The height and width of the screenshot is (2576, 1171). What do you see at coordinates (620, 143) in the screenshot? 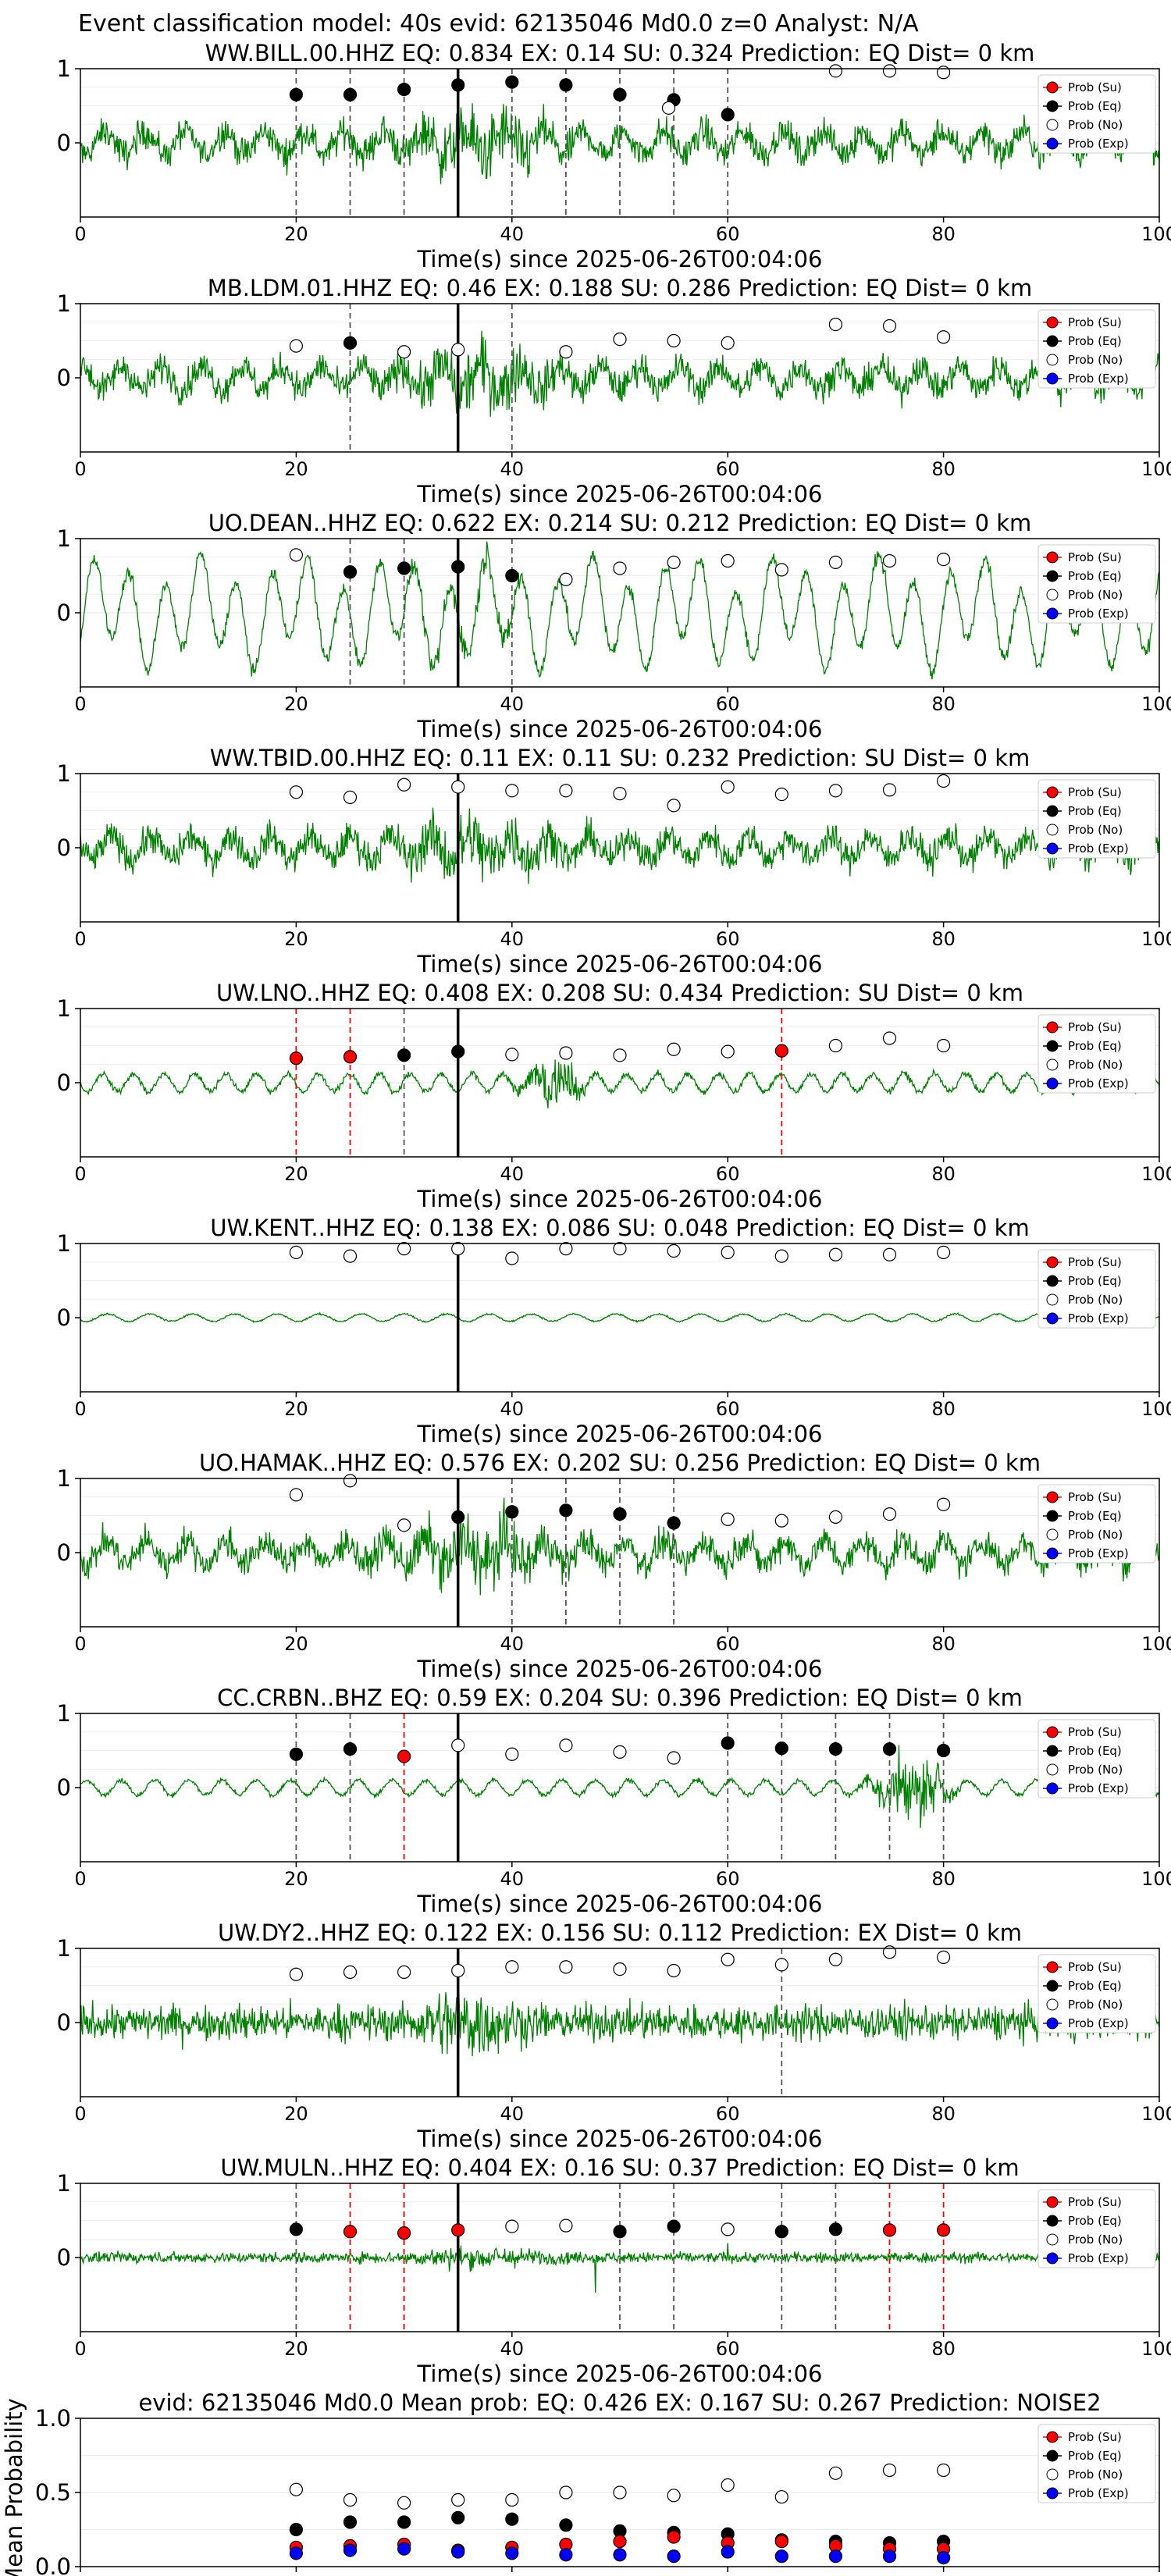
I see `waveform-trace` at bounding box center [620, 143].